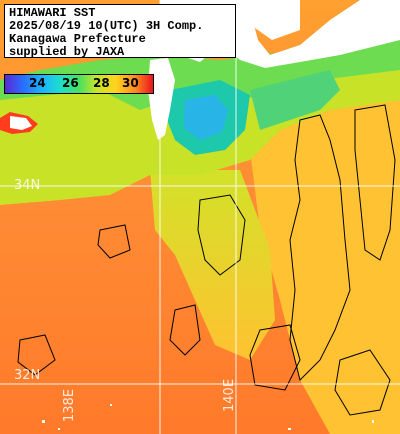 The image size is (400, 434). I want to click on legend-tick-30: 30, so click(130, 83).